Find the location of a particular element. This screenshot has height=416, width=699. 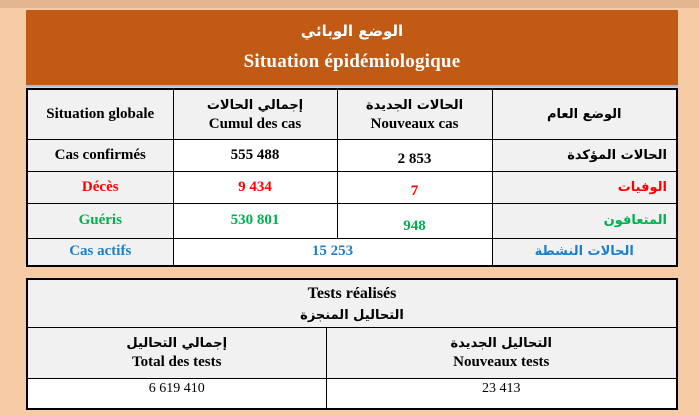

deaths-new-value: 7 is located at coordinates (414, 190).